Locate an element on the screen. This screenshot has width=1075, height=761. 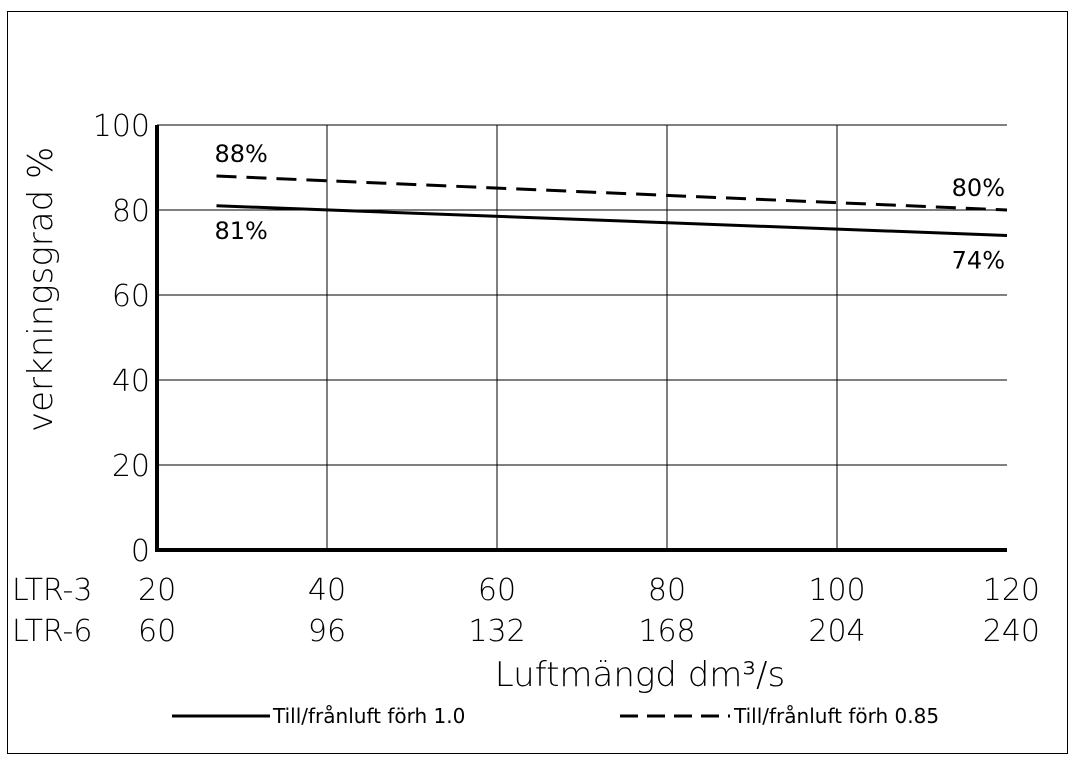
y-axis-label: verkningsgrad % is located at coordinates (41, 289).